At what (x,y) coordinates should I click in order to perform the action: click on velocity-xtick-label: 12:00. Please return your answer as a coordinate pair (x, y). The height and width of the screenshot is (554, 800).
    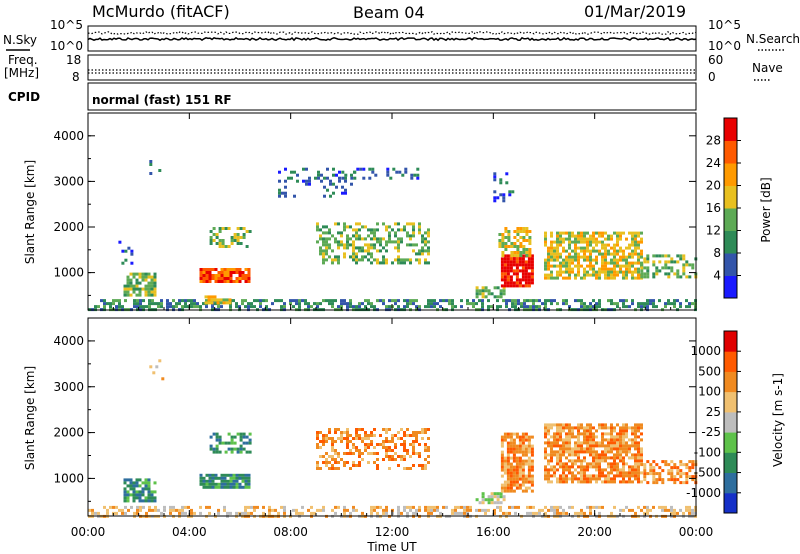
    Looking at the image, I should click on (392, 532).